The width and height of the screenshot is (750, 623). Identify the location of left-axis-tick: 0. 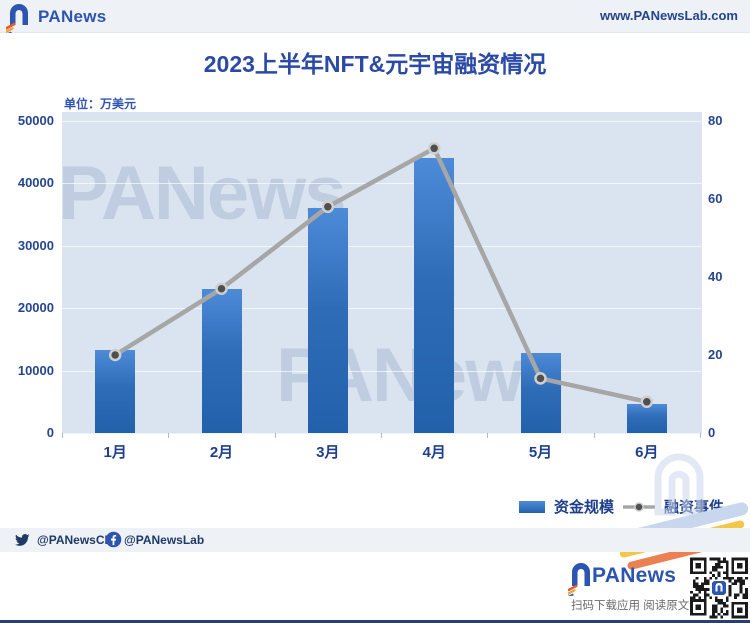
(50, 432).